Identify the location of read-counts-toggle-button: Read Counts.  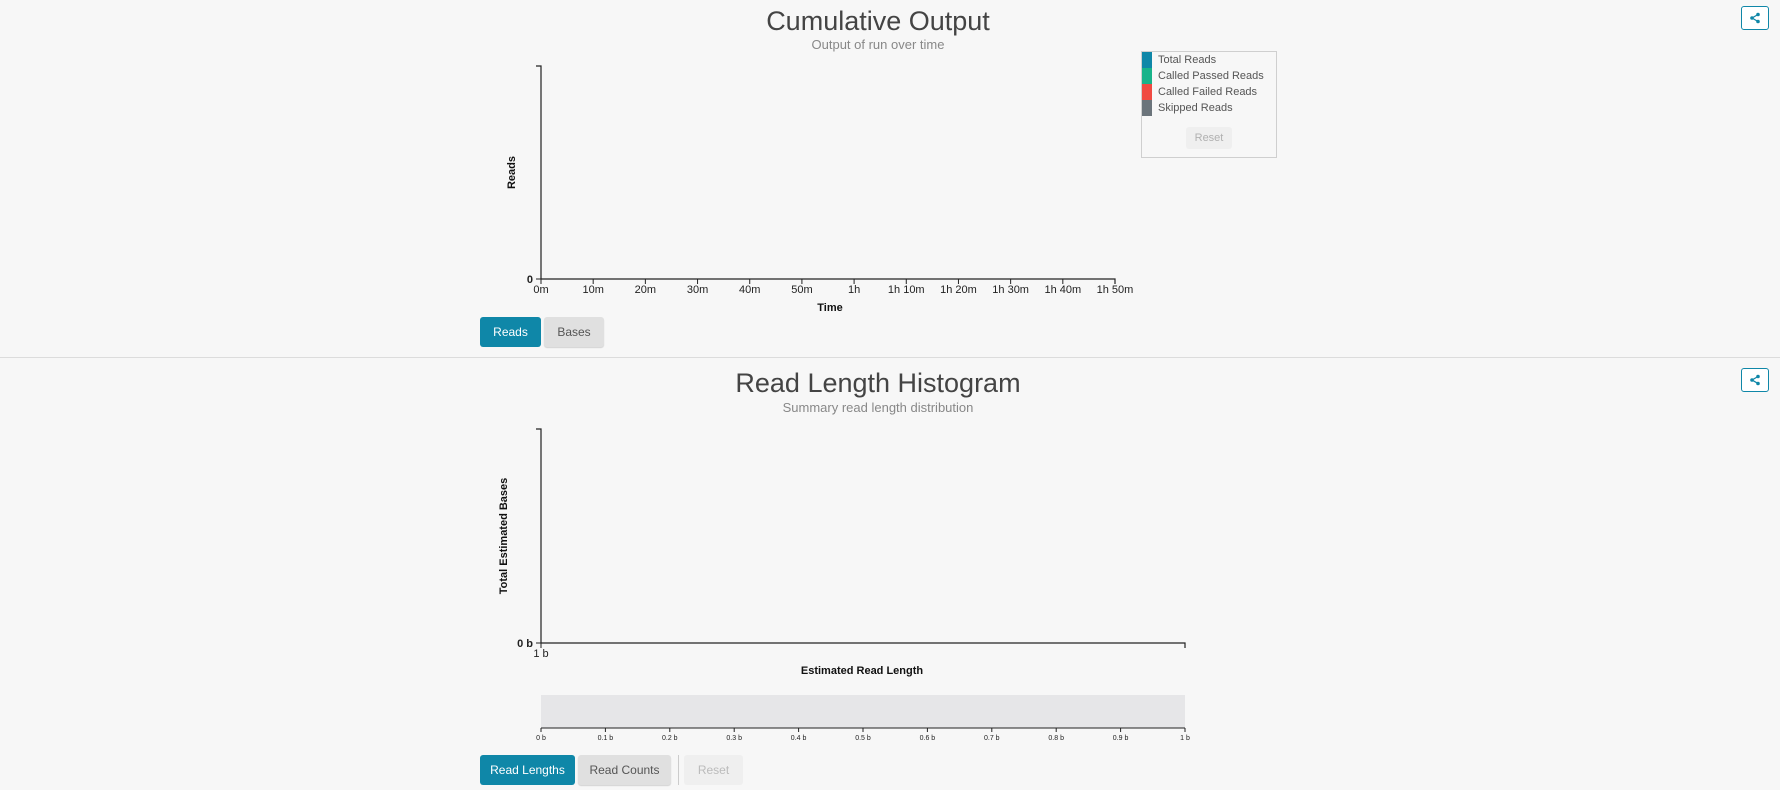
(624, 770).